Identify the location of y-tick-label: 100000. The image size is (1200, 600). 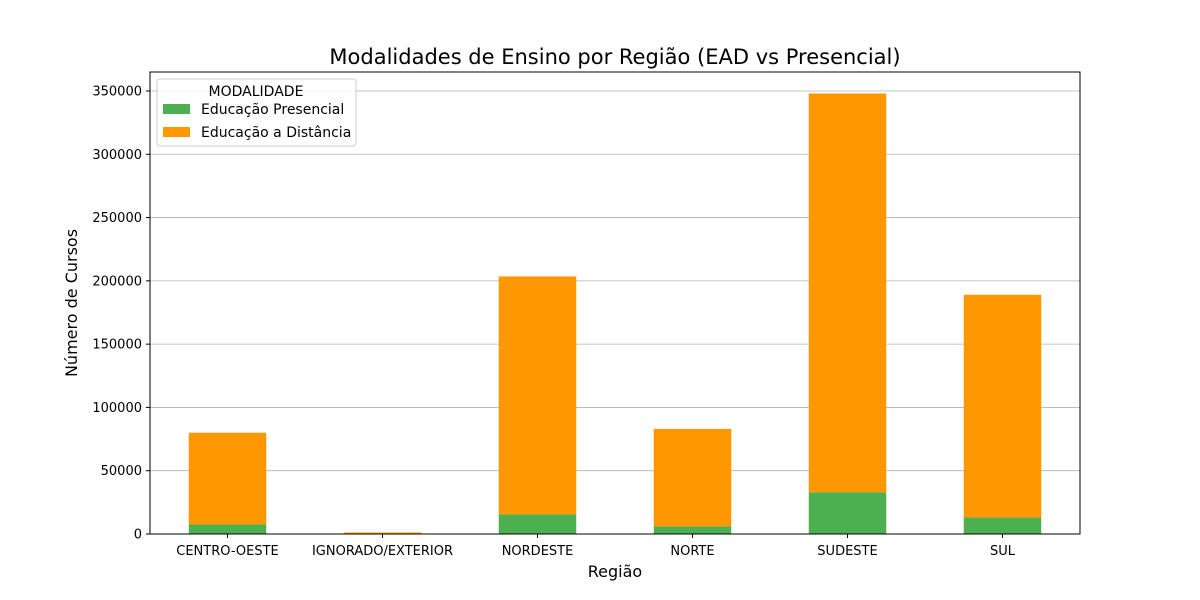
(117, 408).